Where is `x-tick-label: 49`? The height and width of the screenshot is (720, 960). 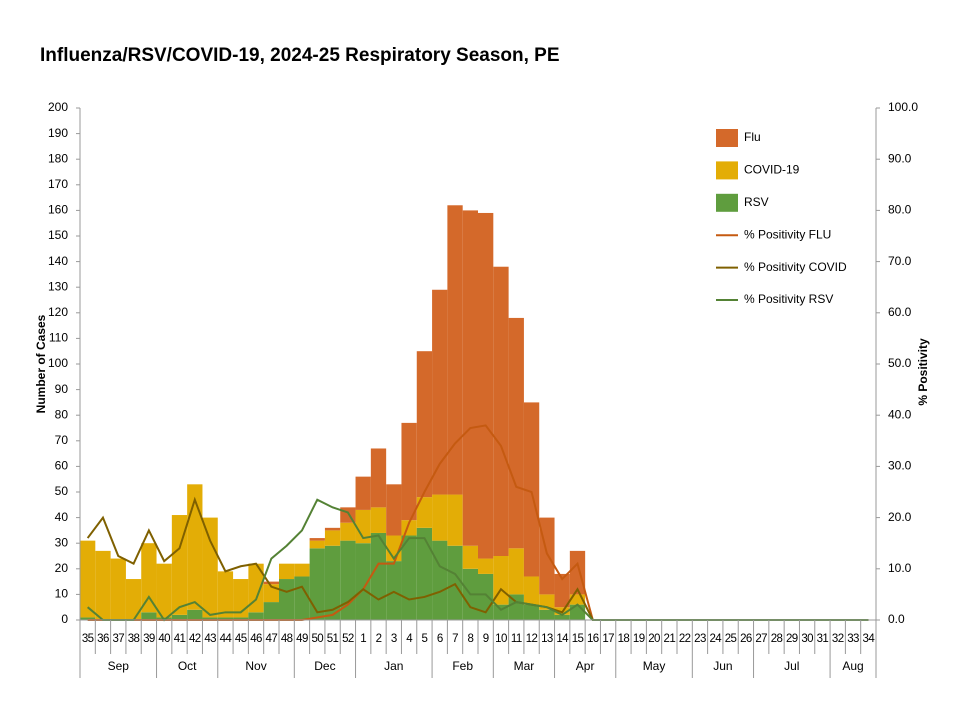 x-tick-label: 49 is located at coordinates (302, 639).